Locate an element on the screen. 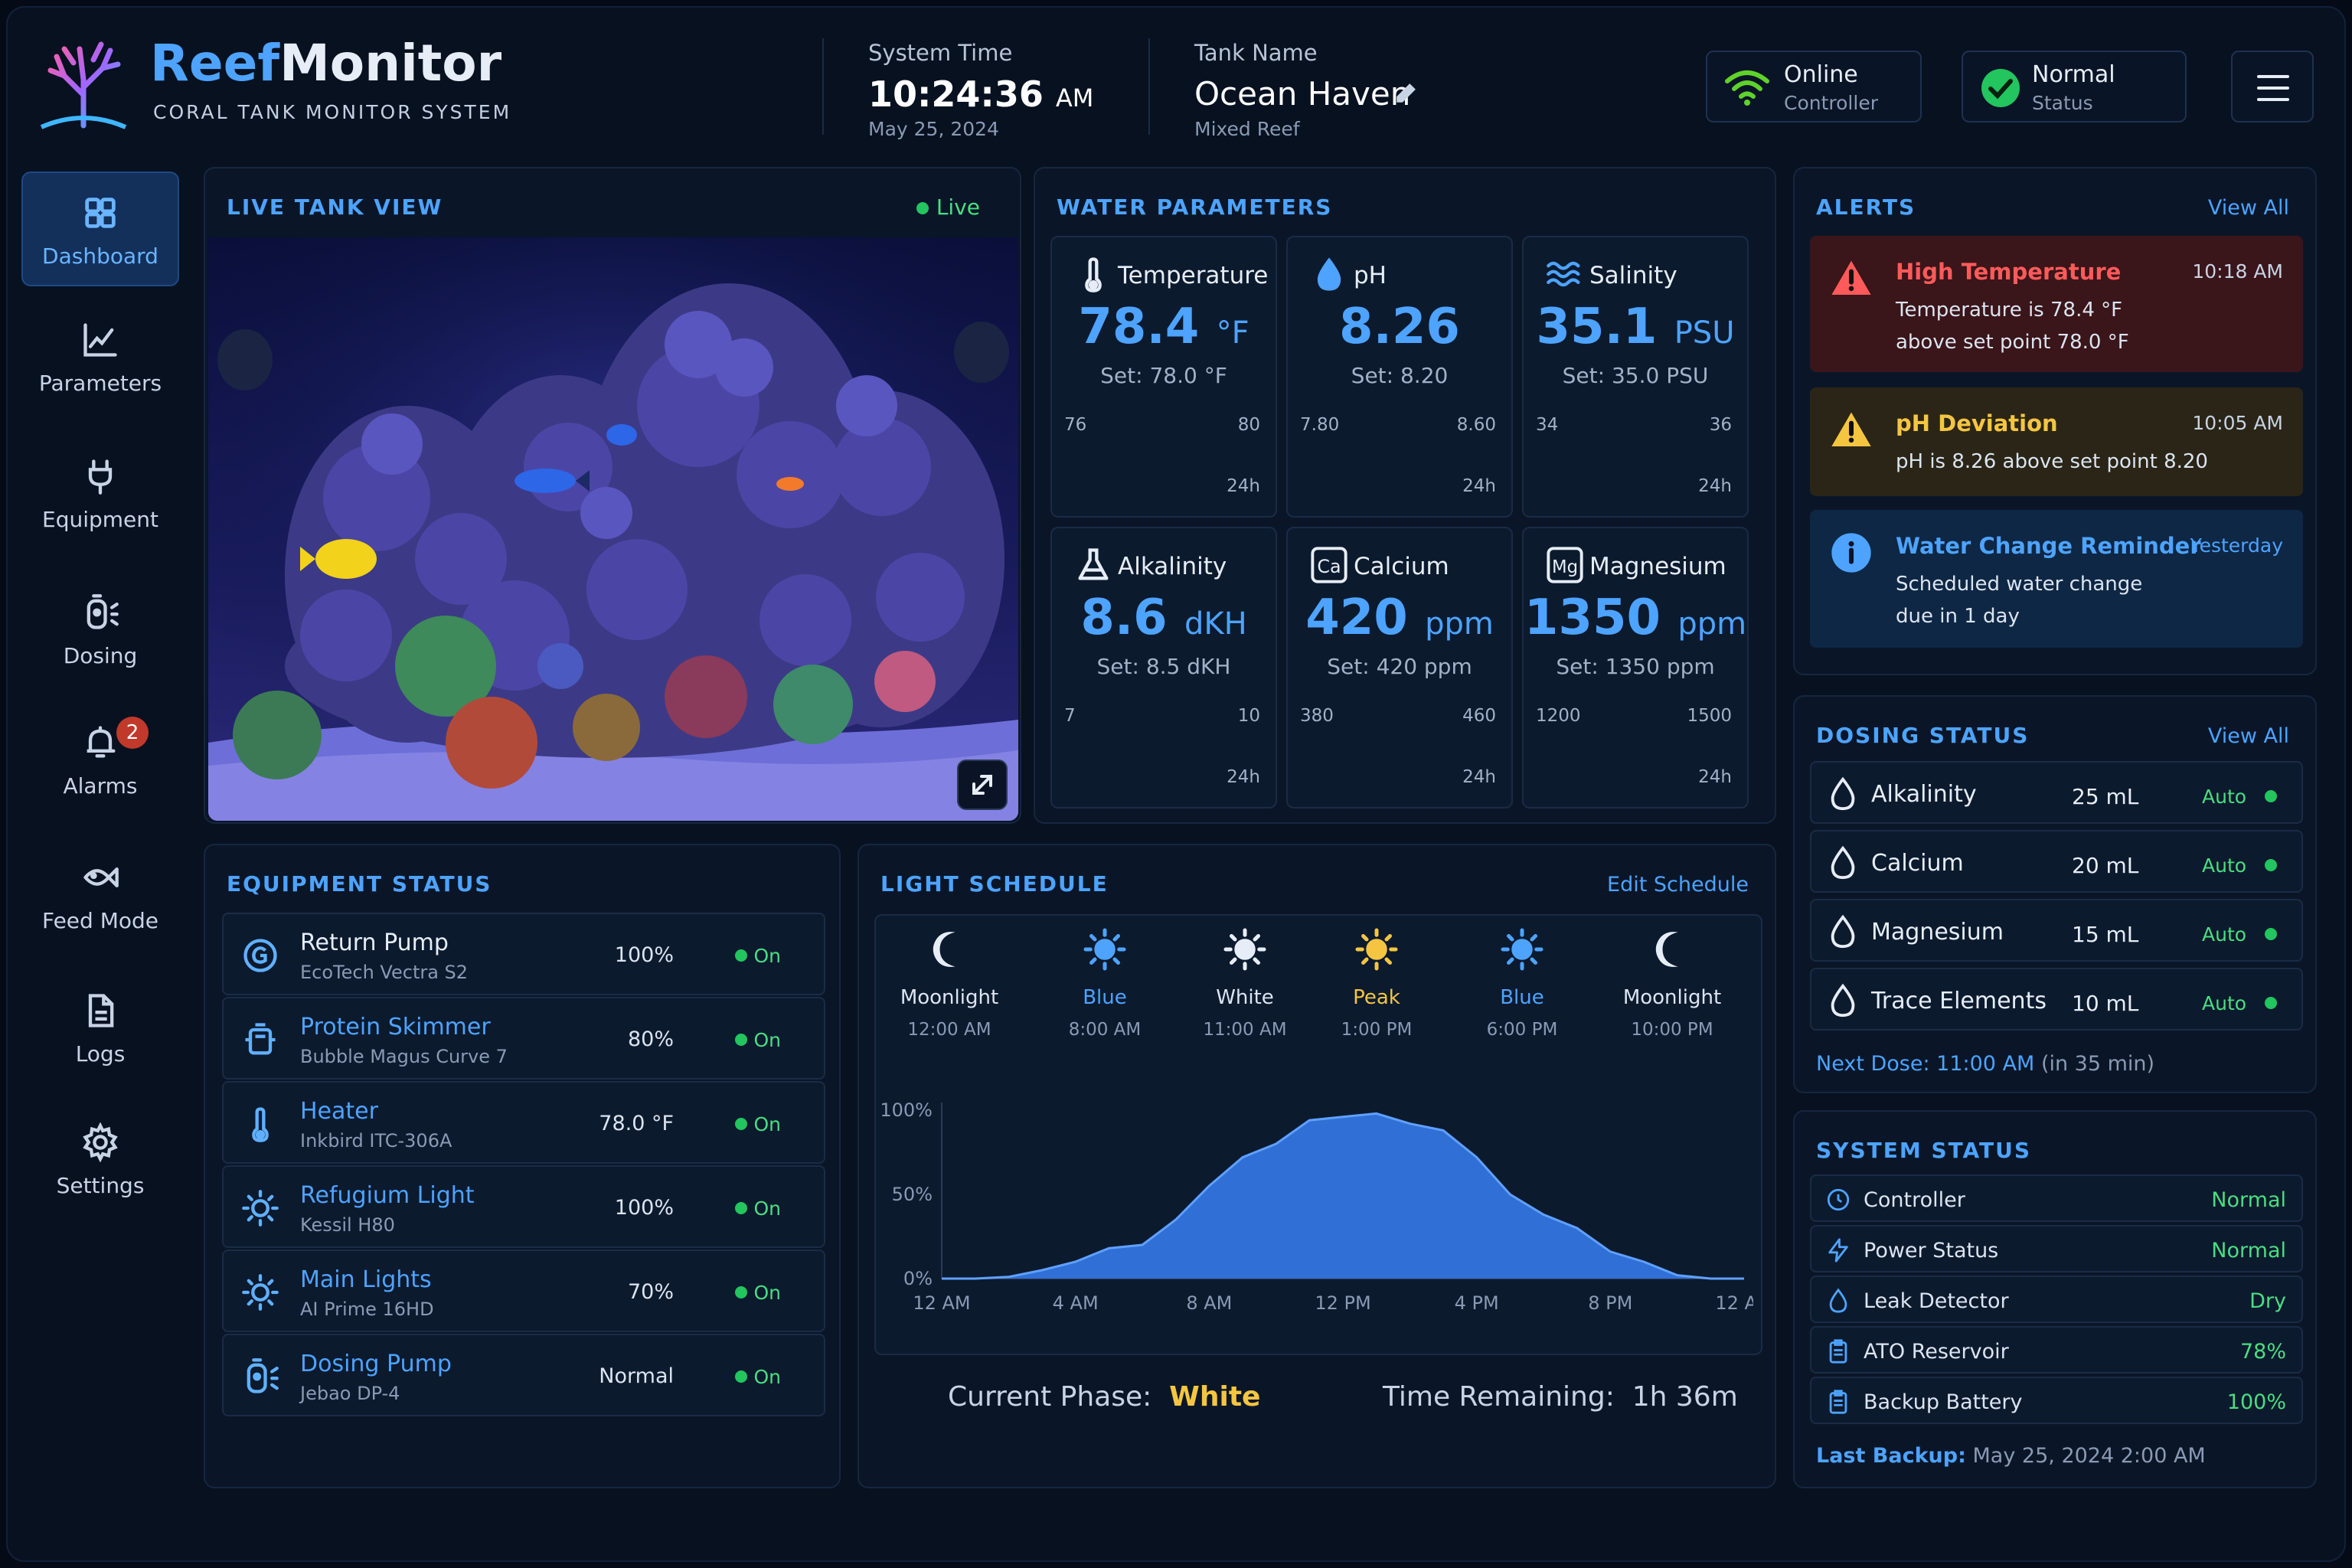 The width and height of the screenshot is (2352, 1568). trend-max-label: 36 is located at coordinates (1720, 425).